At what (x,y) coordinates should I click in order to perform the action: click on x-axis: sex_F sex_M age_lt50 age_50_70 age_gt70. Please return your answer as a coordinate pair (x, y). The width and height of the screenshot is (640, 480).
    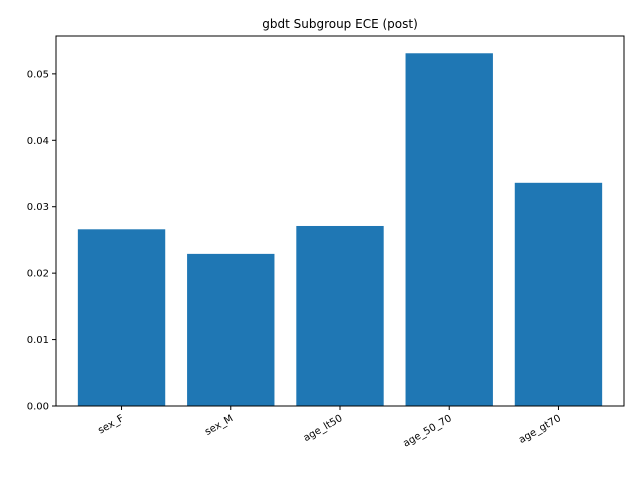
    Looking at the image, I should click on (329, 428).